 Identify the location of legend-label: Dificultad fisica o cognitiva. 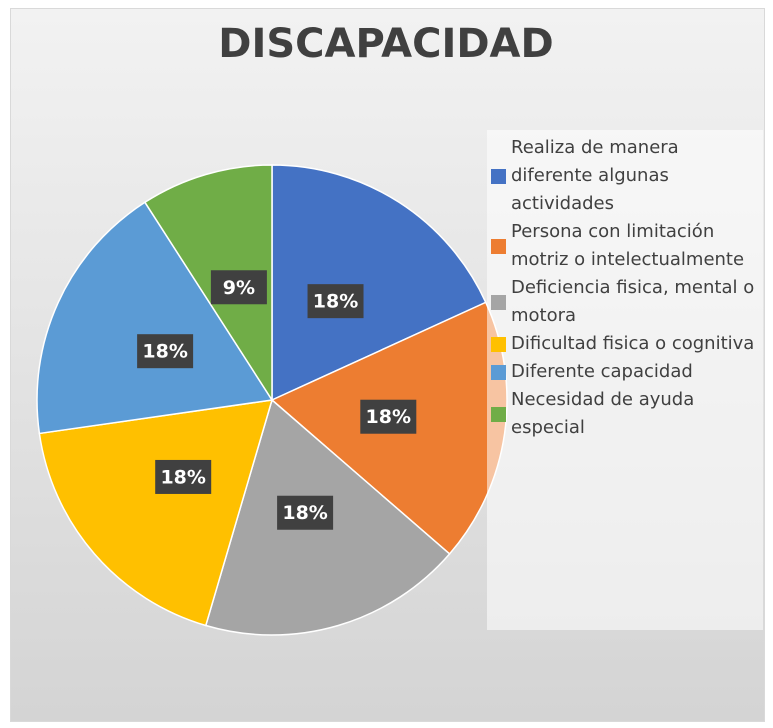
(633, 343).